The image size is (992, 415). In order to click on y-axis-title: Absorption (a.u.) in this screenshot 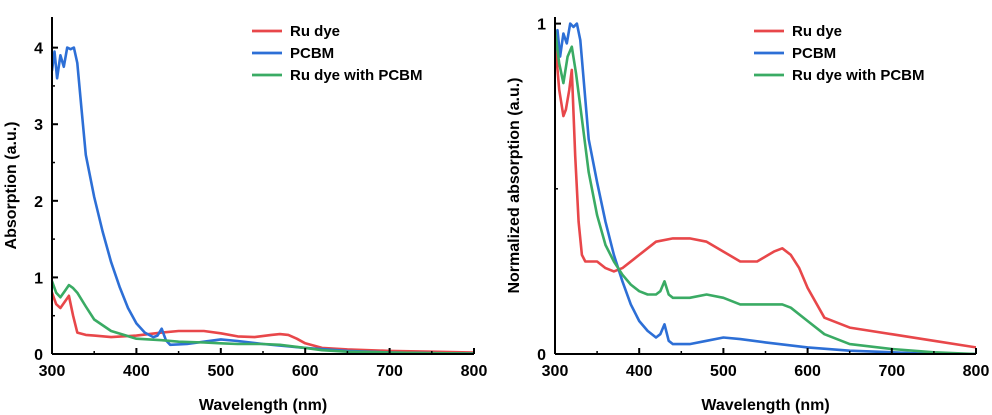, I will do `click(11, 186)`.